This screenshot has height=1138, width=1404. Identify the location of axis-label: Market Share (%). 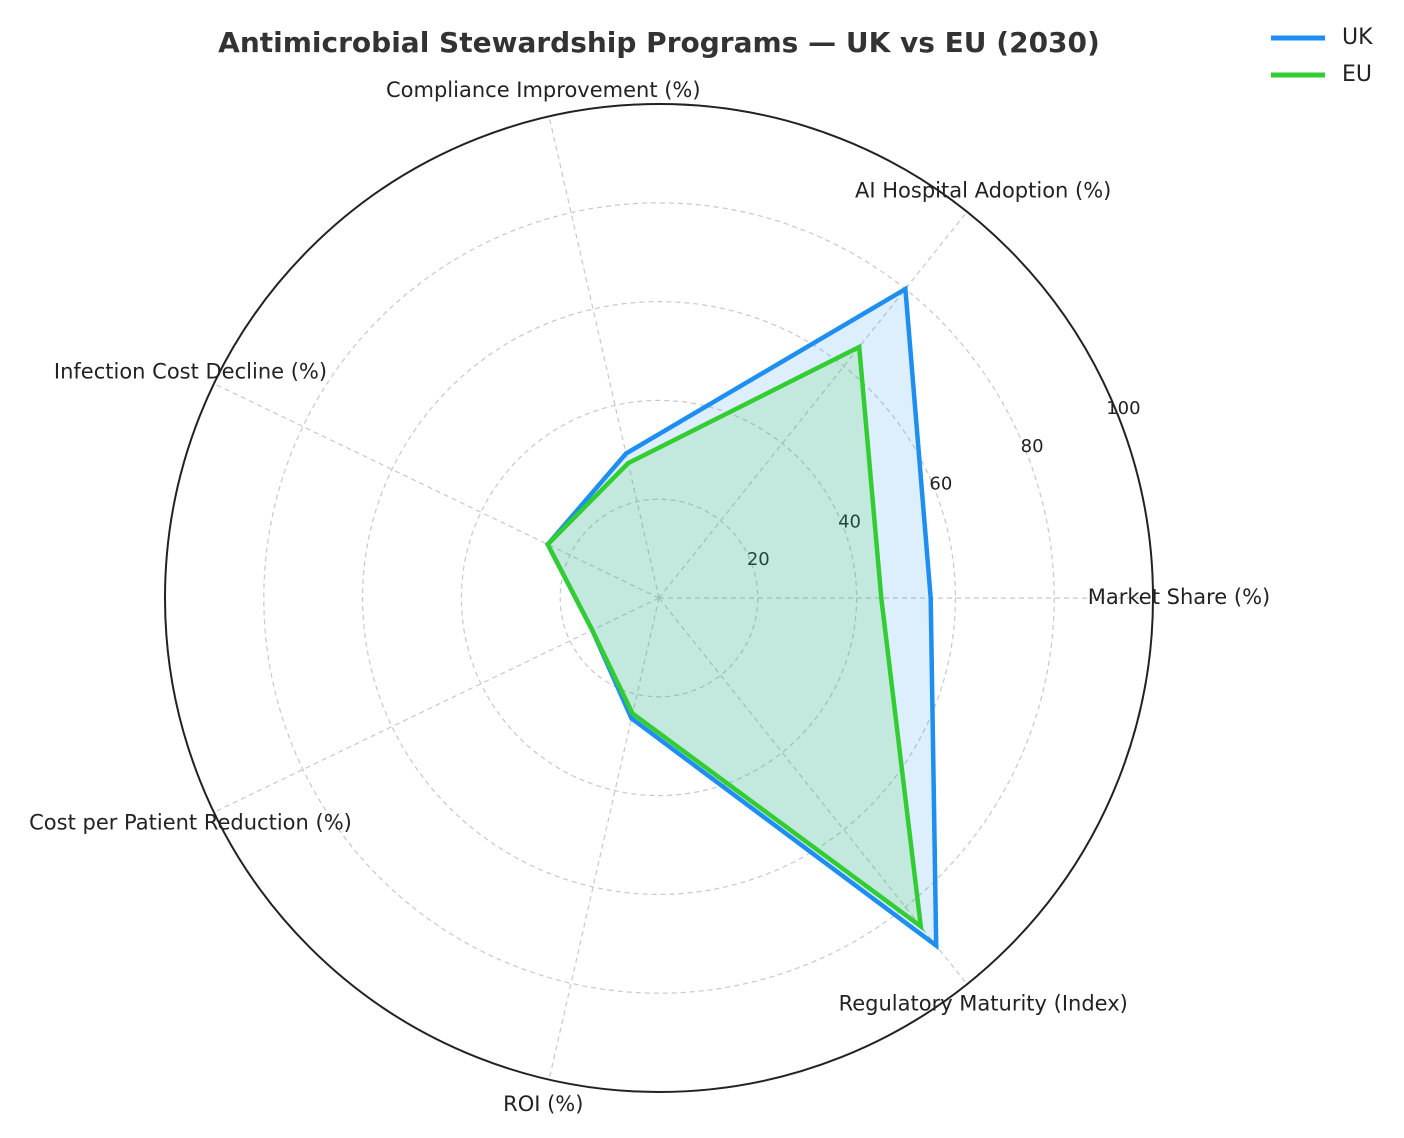
(1179, 597).